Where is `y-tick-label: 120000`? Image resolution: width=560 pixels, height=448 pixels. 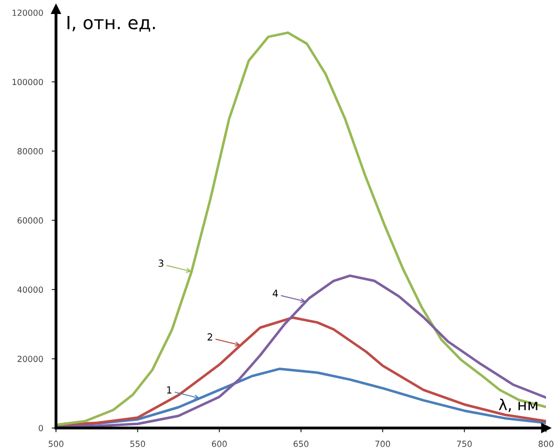
y-tick-label: 120000 is located at coordinates (27, 13).